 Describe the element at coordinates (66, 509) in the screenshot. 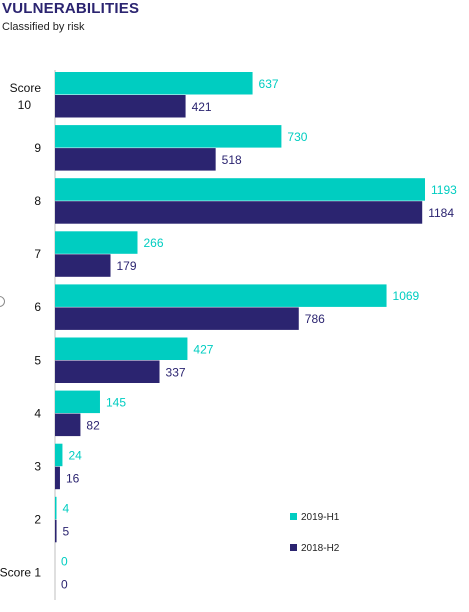

I see `data-label: 4` at that location.